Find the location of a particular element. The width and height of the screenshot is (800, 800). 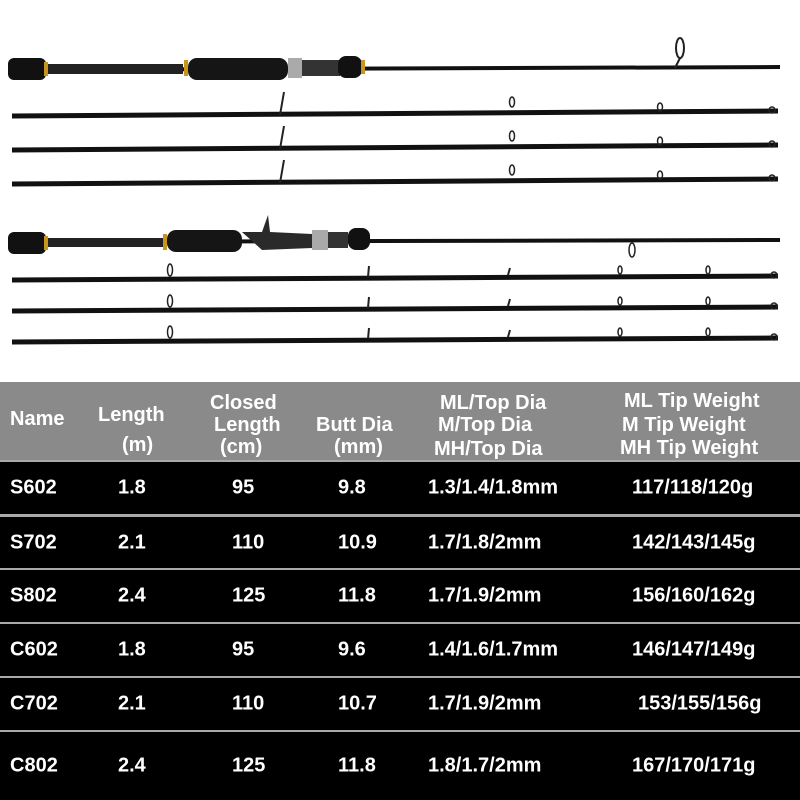

cell-tip-weight: 153/155/156g is located at coordinates (700, 703).